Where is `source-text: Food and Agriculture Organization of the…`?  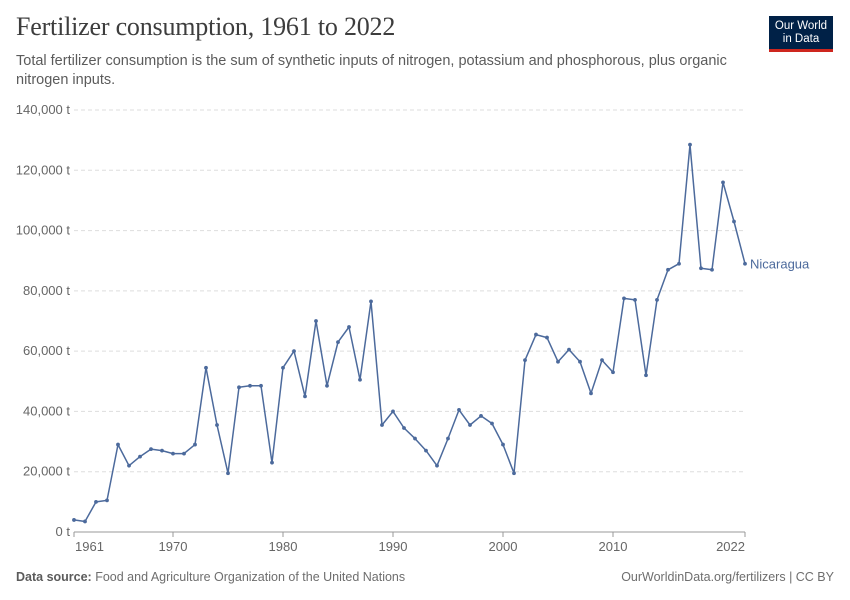
source-text: Food and Agriculture Organization of the… is located at coordinates (250, 577).